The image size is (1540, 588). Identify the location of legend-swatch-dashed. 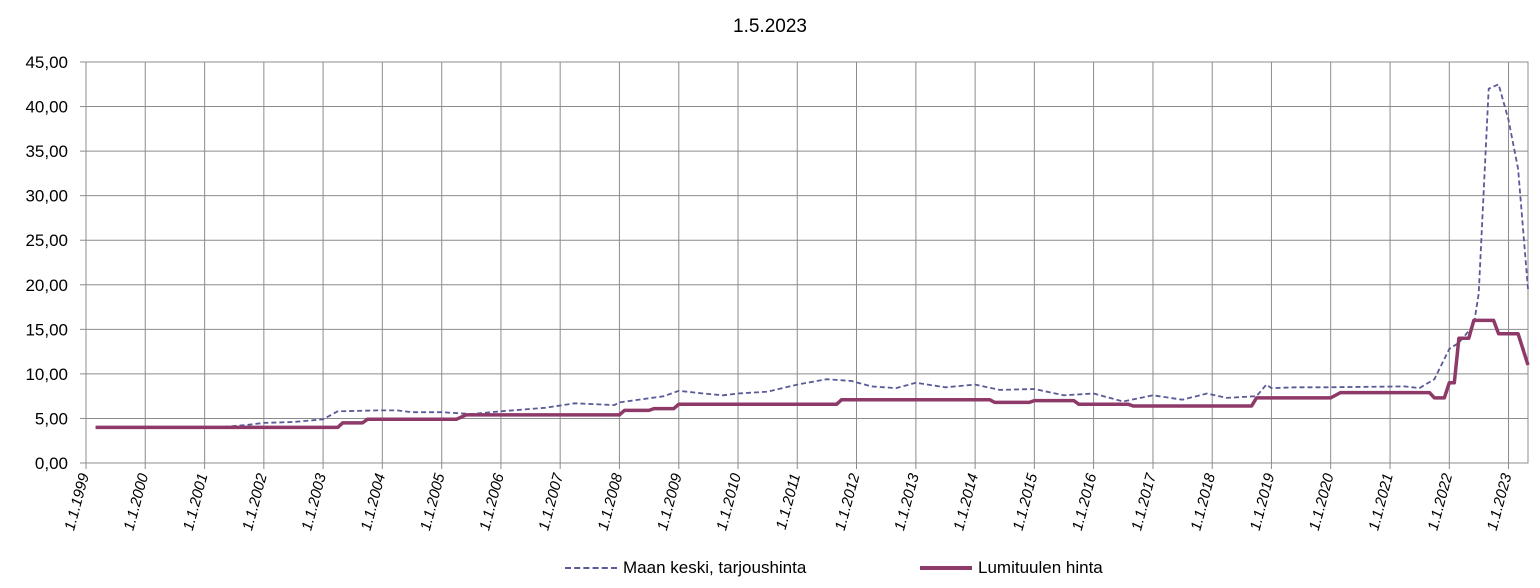
(591, 568).